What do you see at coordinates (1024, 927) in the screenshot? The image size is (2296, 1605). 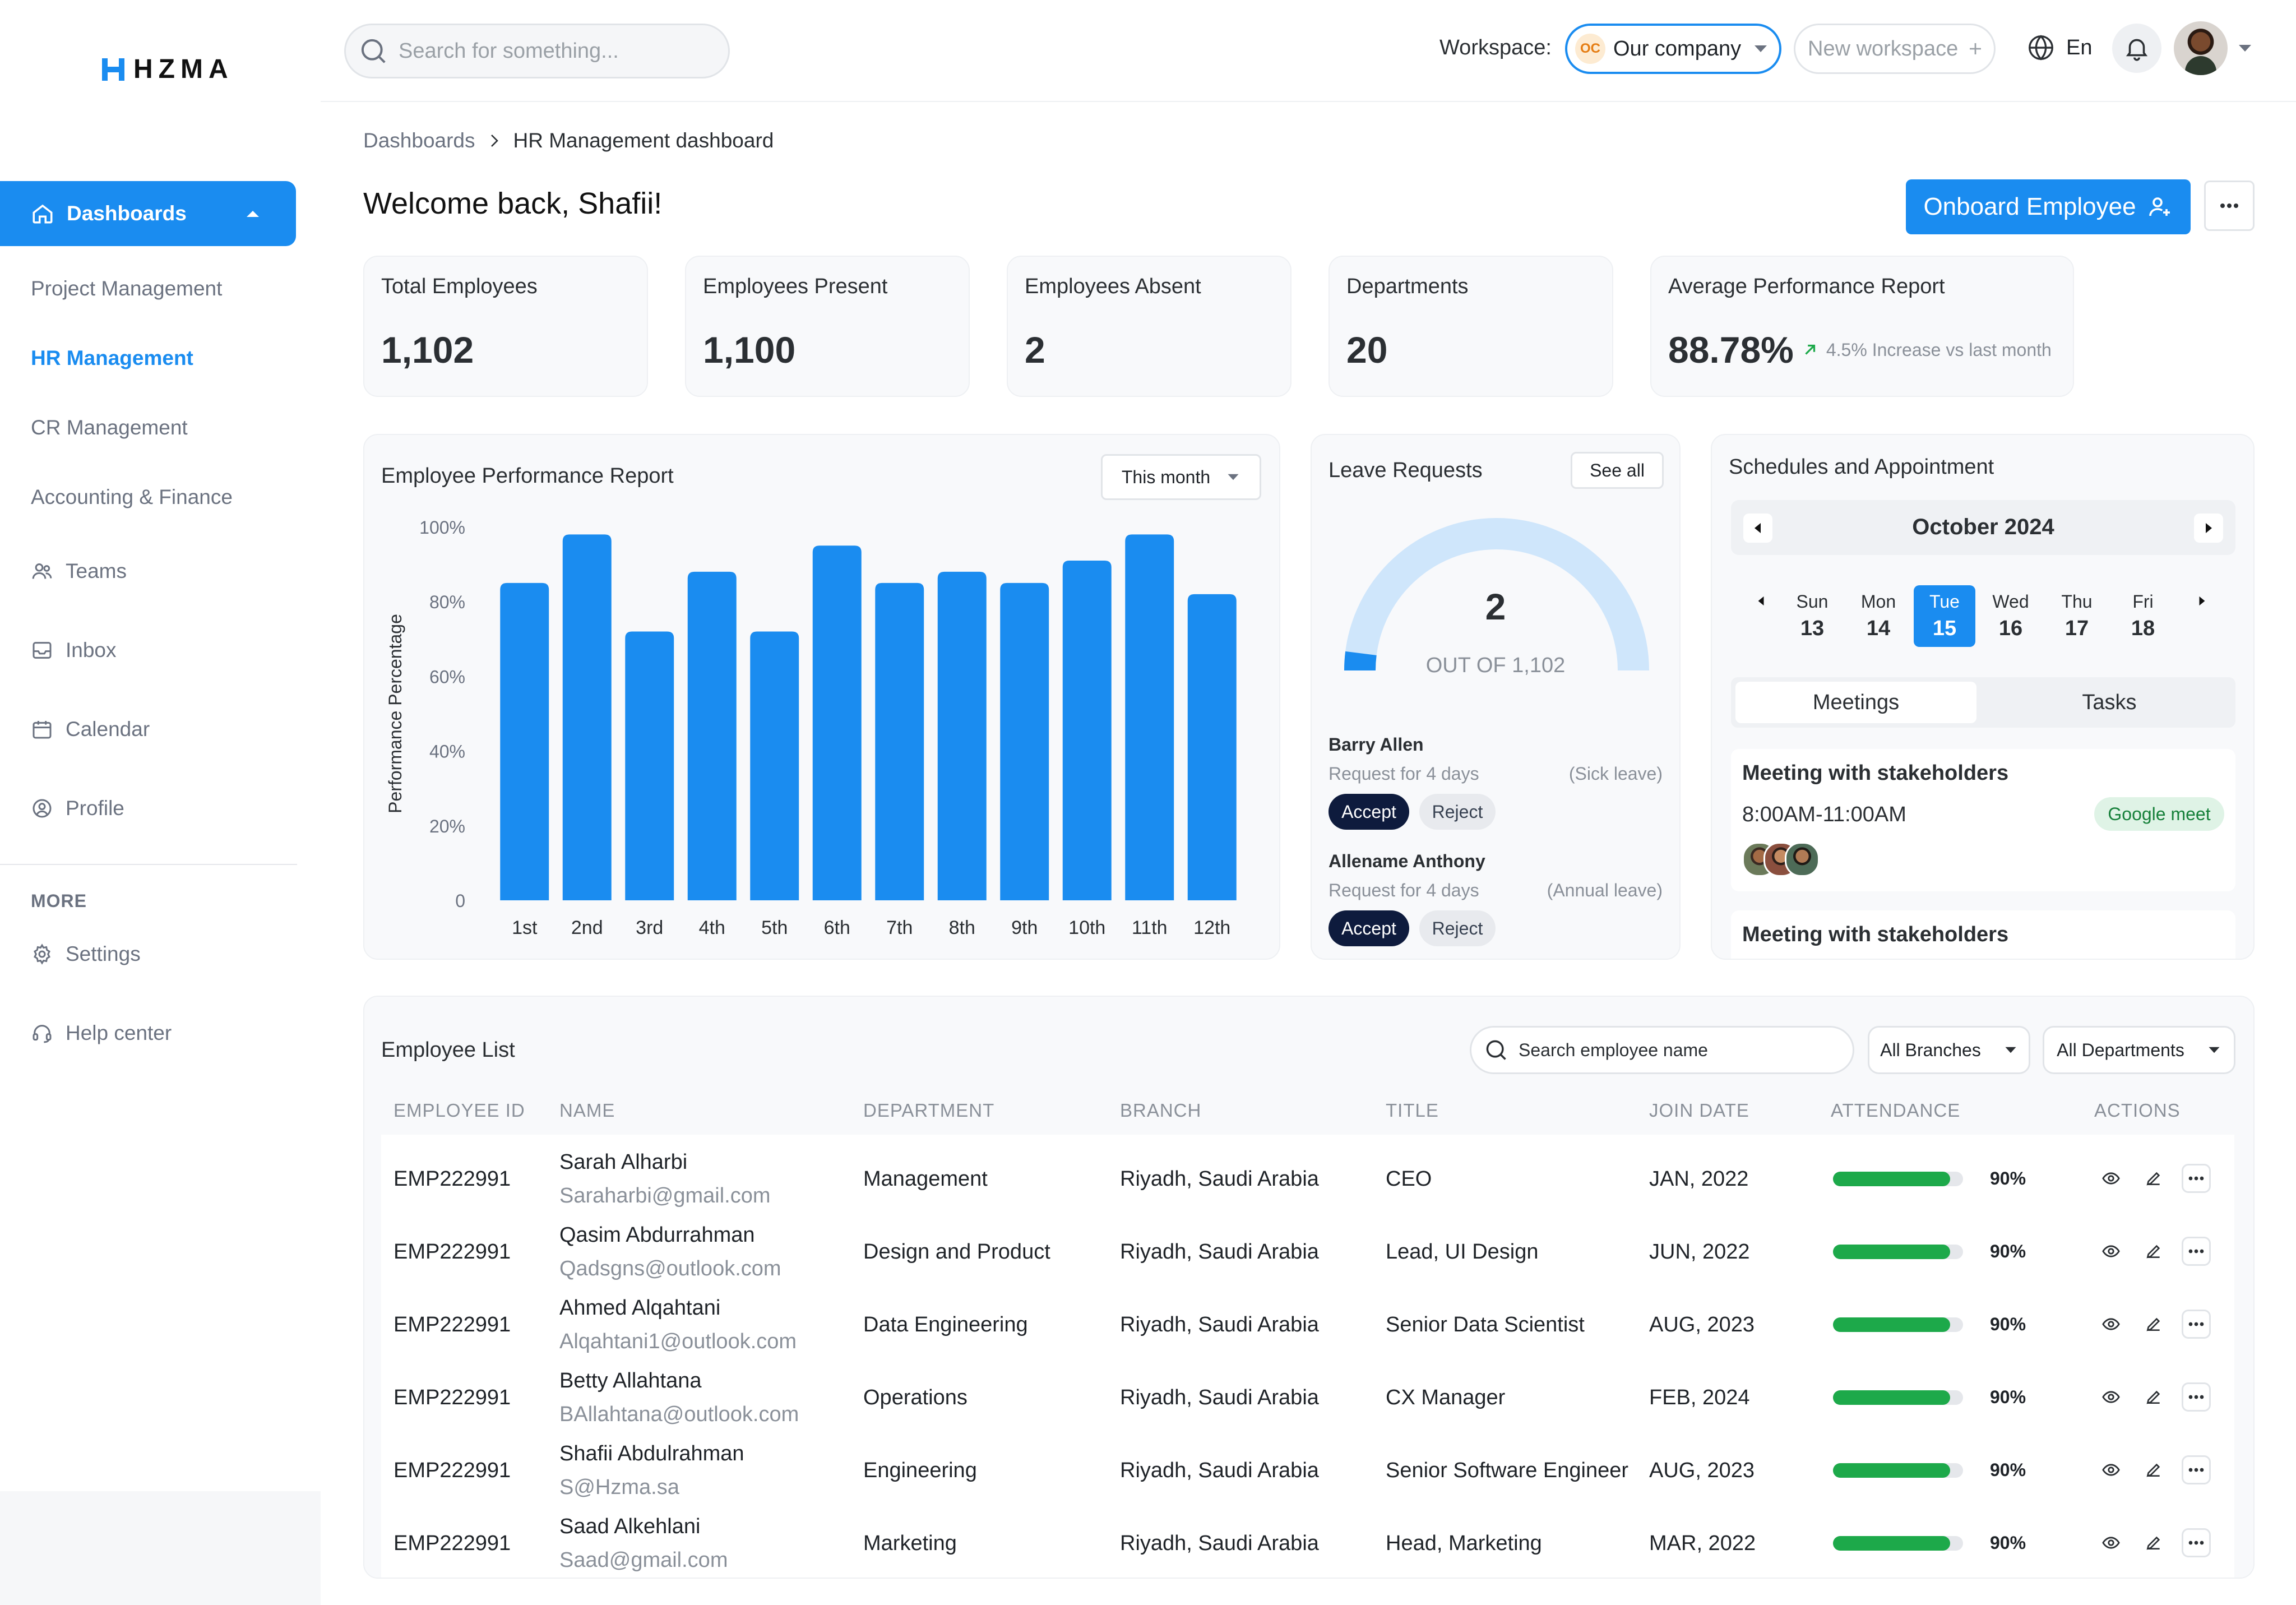 I see `x-tick-label: 9th` at bounding box center [1024, 927].